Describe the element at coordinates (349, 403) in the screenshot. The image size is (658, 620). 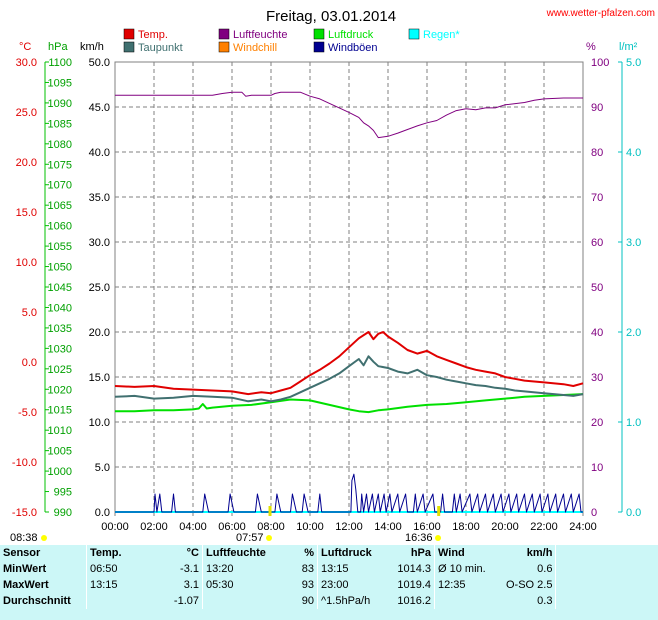
I see `series-luftdruck-line` at that location.